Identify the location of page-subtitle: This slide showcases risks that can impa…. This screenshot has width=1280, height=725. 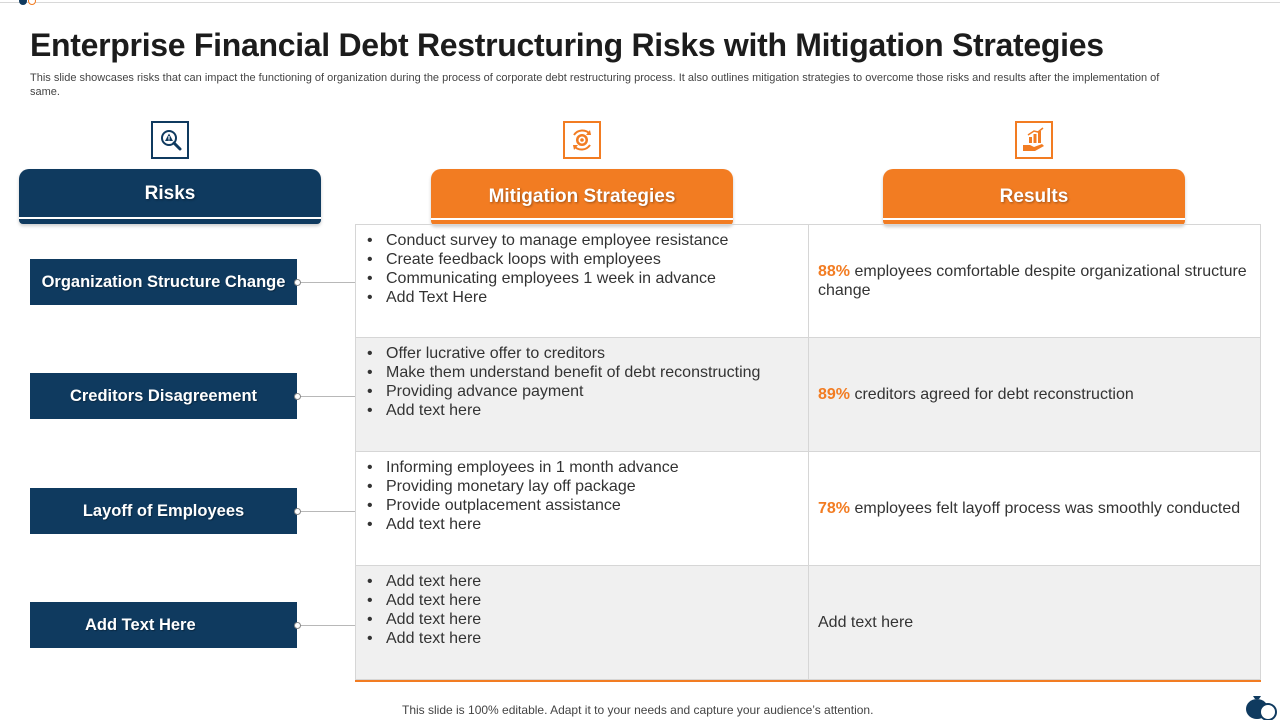
(595, 85).